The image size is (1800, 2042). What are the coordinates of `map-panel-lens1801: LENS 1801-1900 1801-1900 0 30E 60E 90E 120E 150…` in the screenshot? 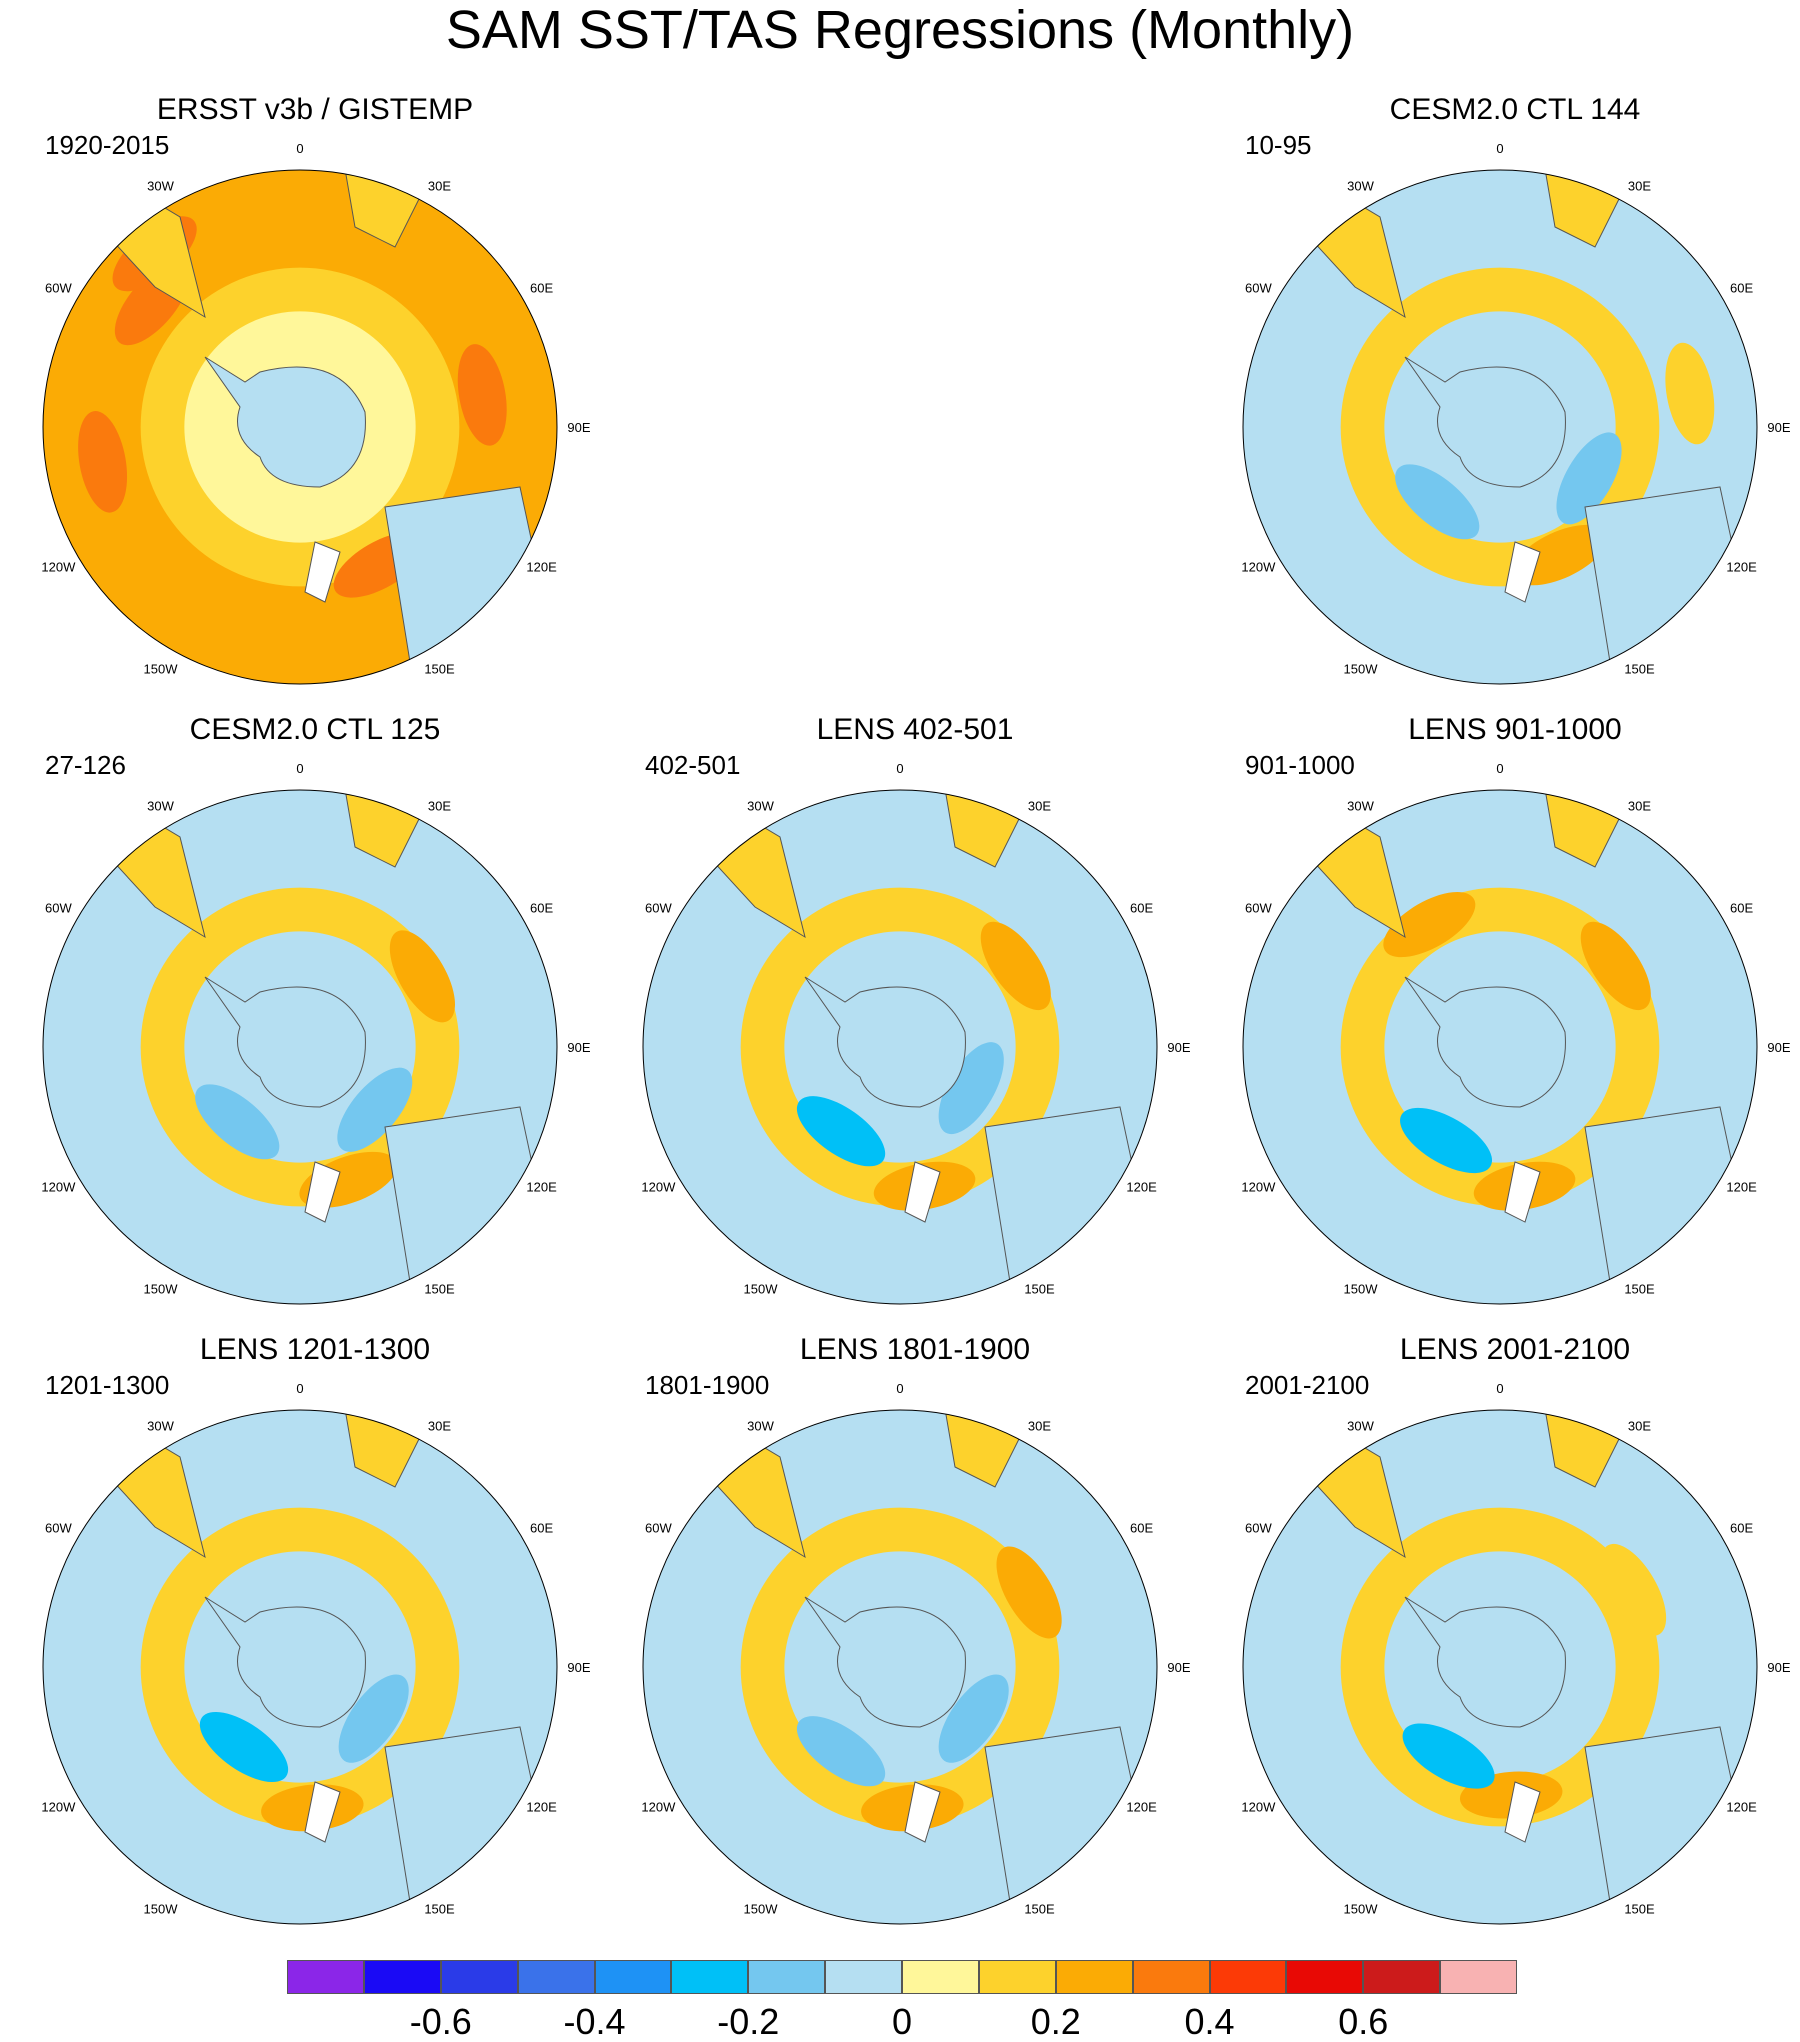 It's located at (915, 1632).